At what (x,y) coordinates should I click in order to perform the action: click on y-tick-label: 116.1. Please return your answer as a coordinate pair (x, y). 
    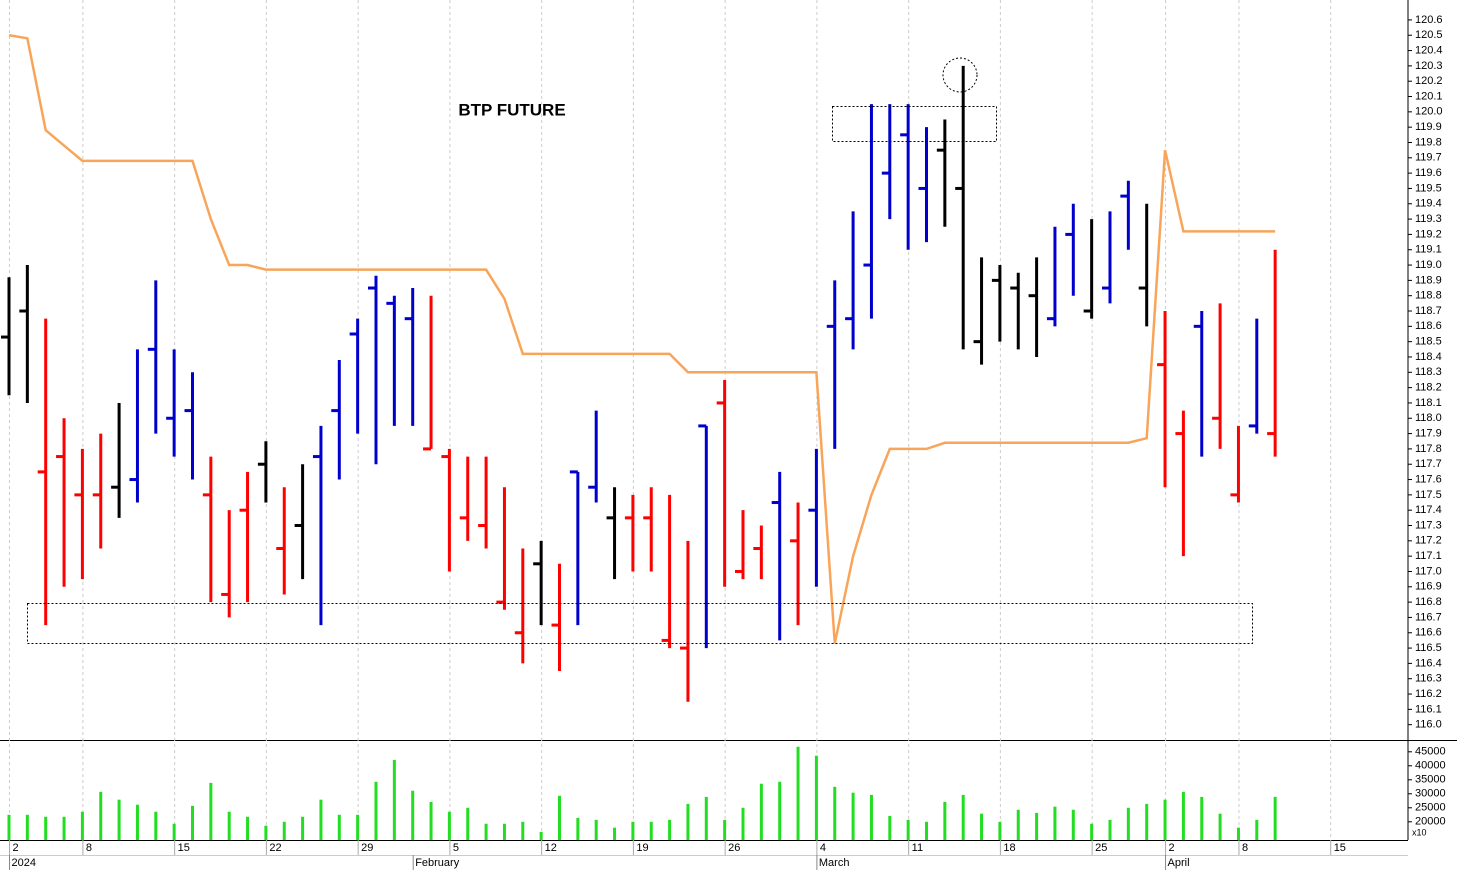
    Looking at the image, I should click on (1428, 709).